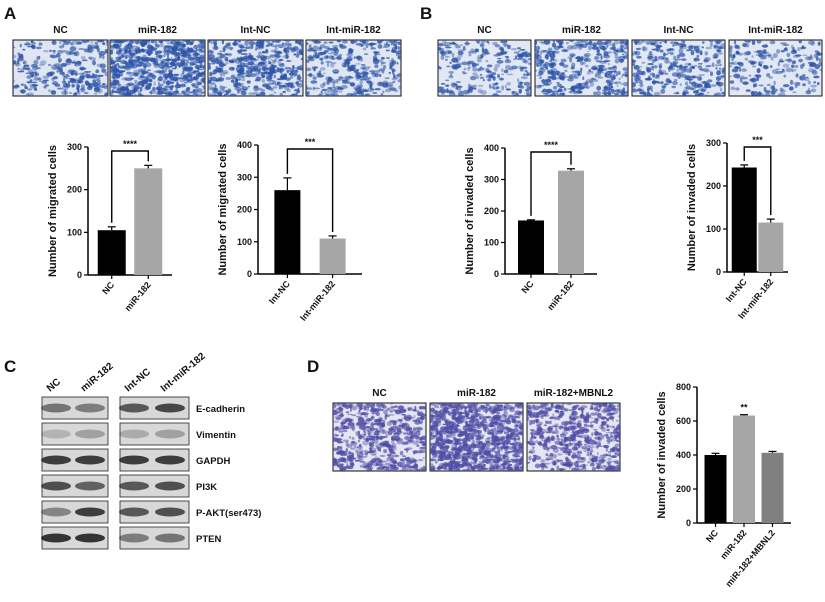  Describe the element at coordinates (183, 373) in the screenshot. I see `lane-label: Int-miR-182` at that location.